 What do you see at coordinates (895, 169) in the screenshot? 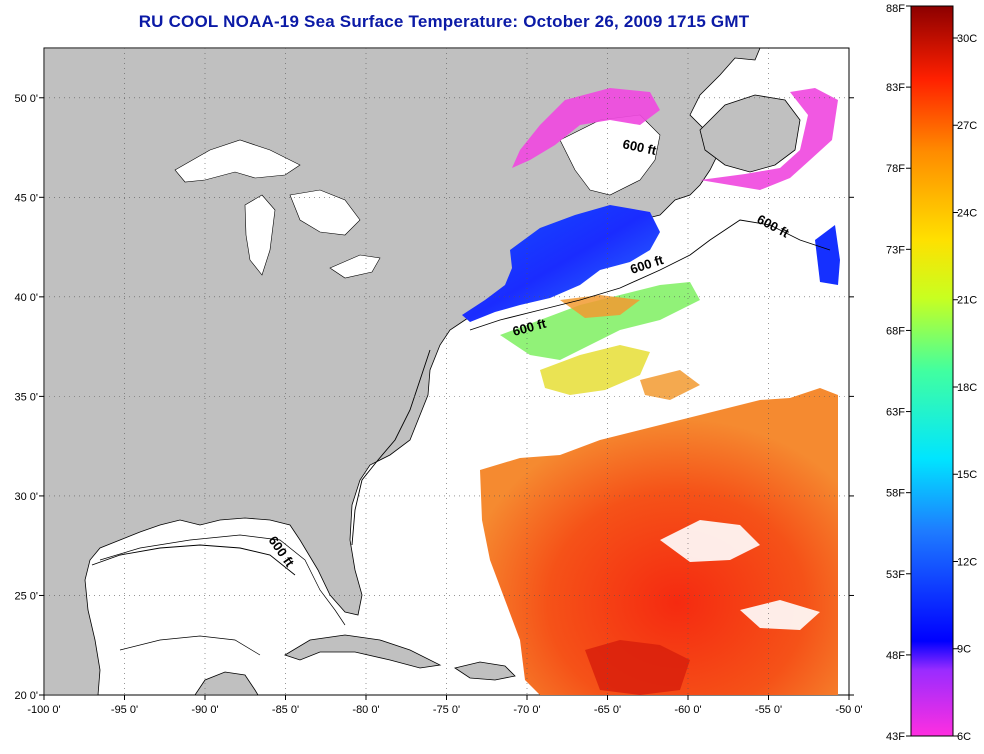
I see `colorbar-f-tick-label: 78F` at bounding box center [895, 169].